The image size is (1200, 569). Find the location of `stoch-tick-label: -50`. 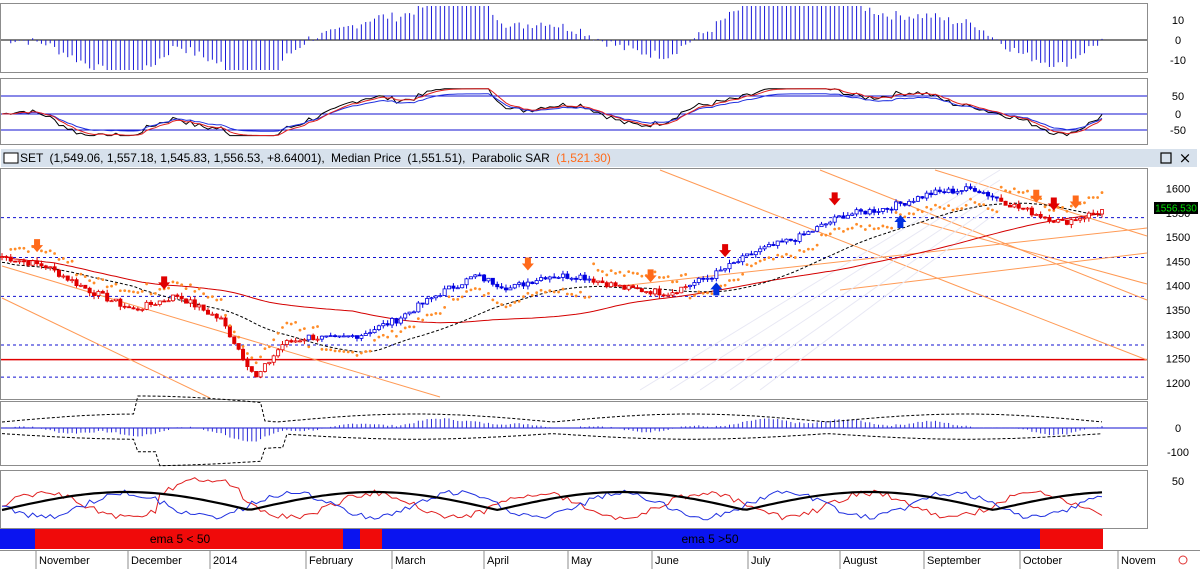

stoch-tick-label: -50 is located at coordinates (1178, 131).